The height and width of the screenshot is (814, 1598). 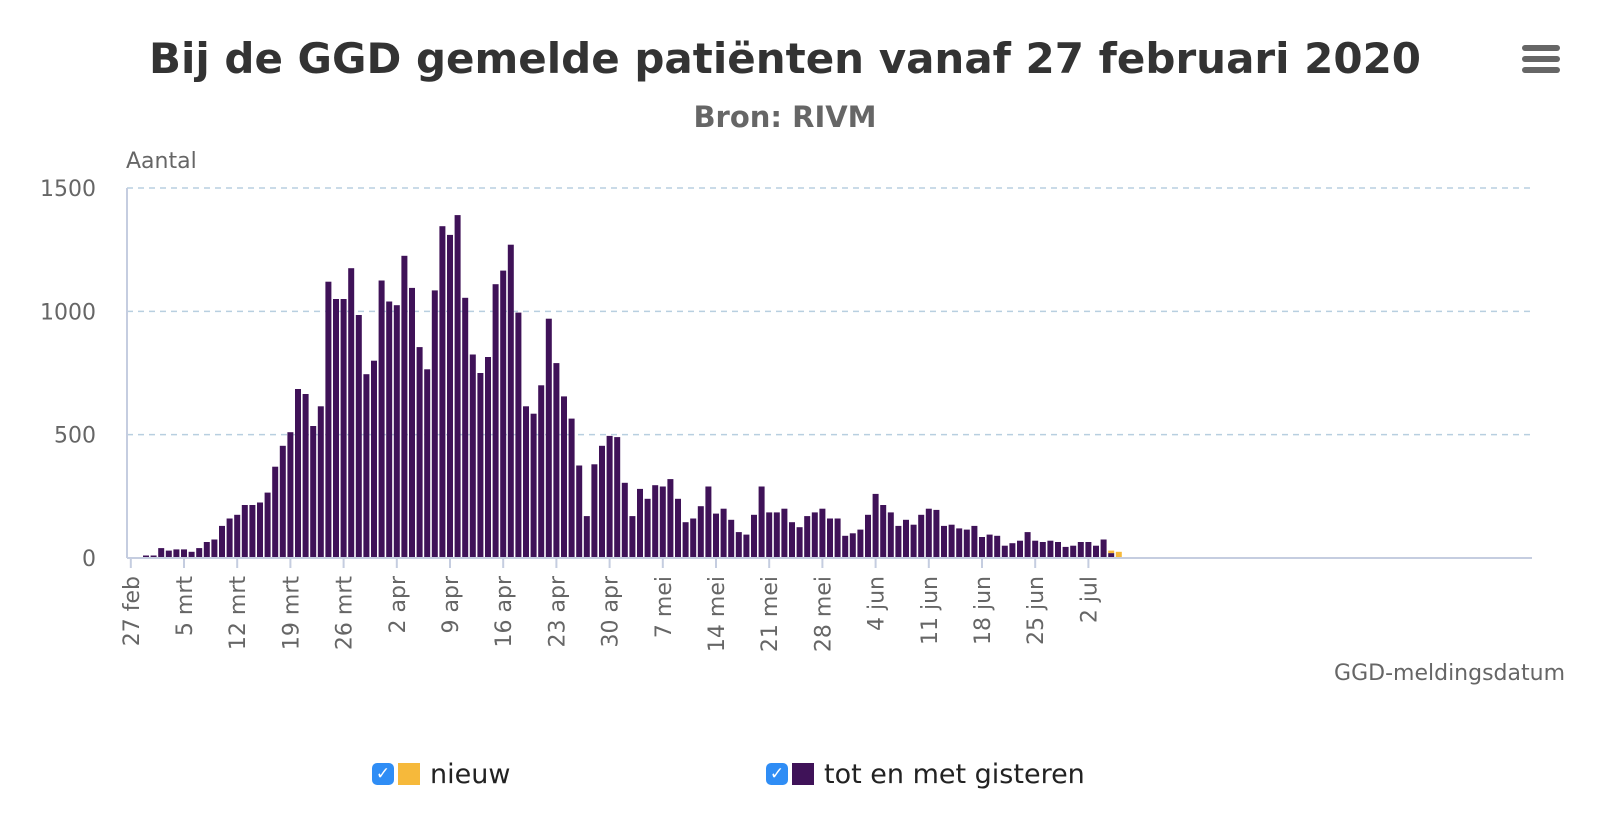 What do you see at coordinates (1111, 552) in the screenshot?
I see `bar-nieuw` at bounding box center [1111, 552].